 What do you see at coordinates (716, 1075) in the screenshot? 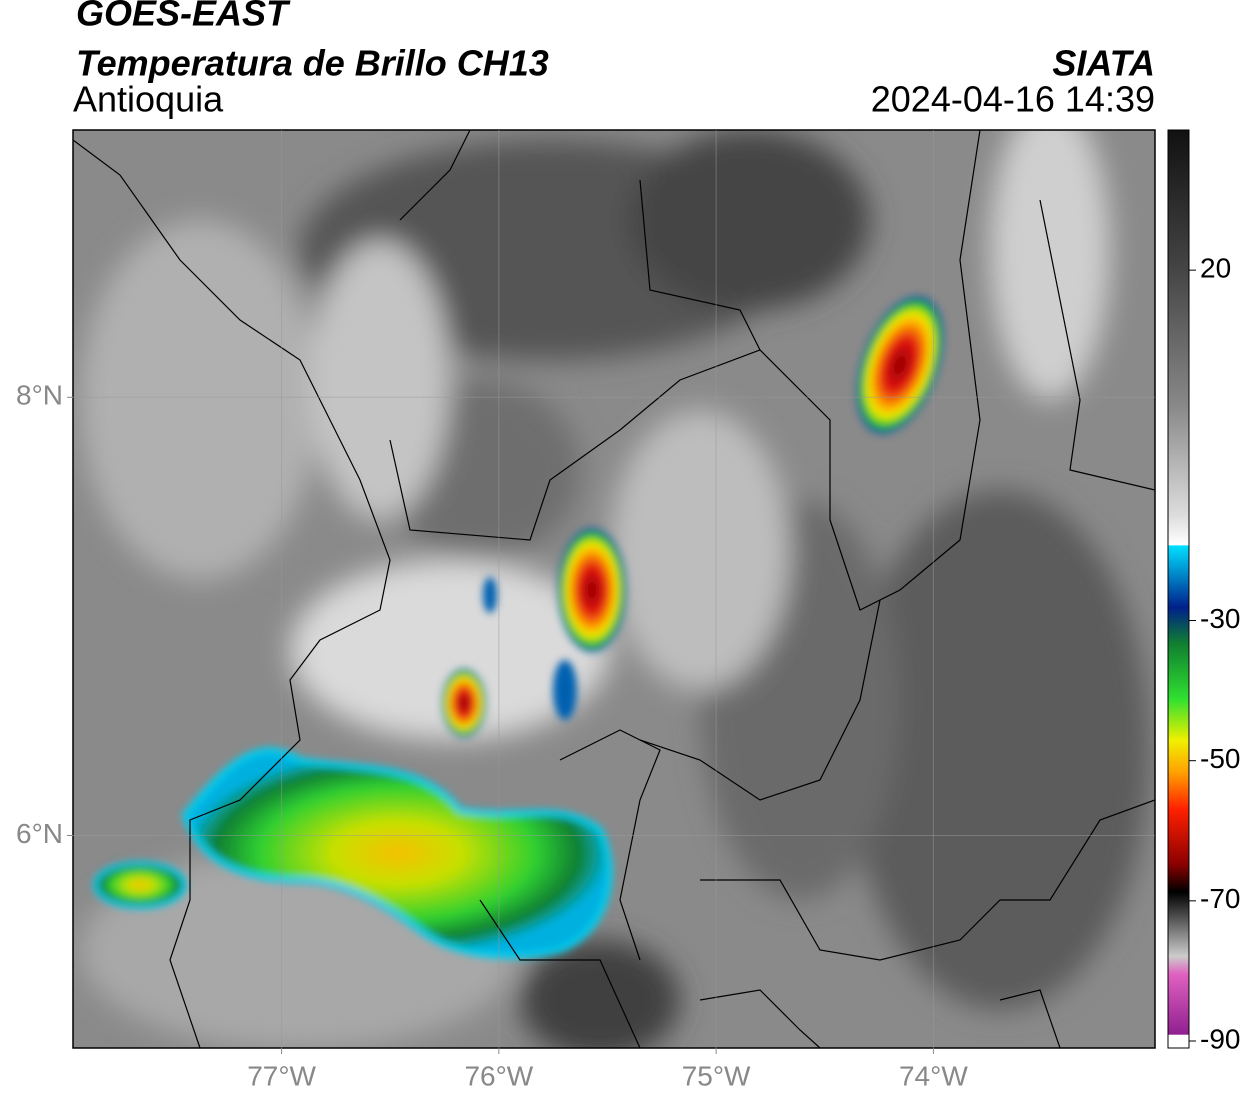
I see `x-tick-label: 75°W` at bounding box center [716, 1075].